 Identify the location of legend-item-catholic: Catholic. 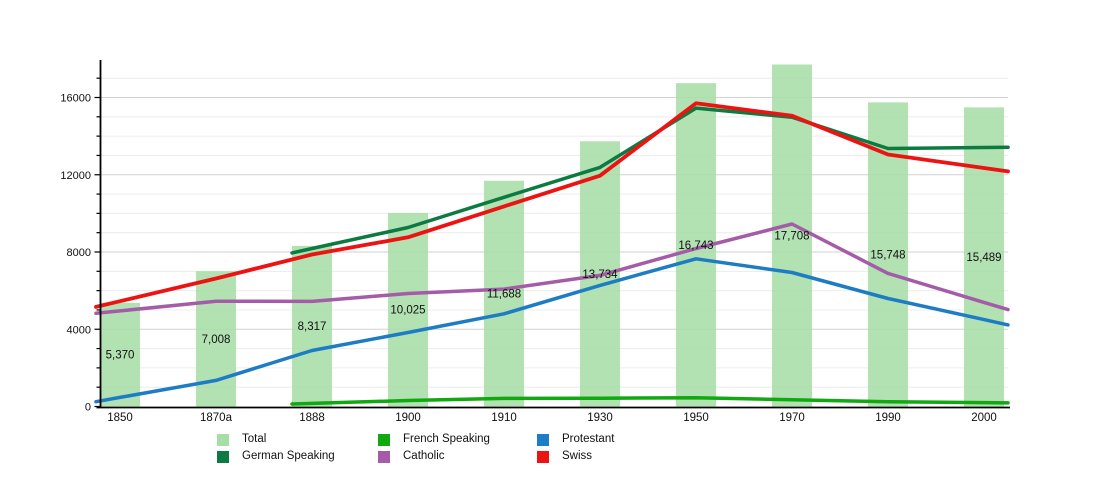
(434, 456).